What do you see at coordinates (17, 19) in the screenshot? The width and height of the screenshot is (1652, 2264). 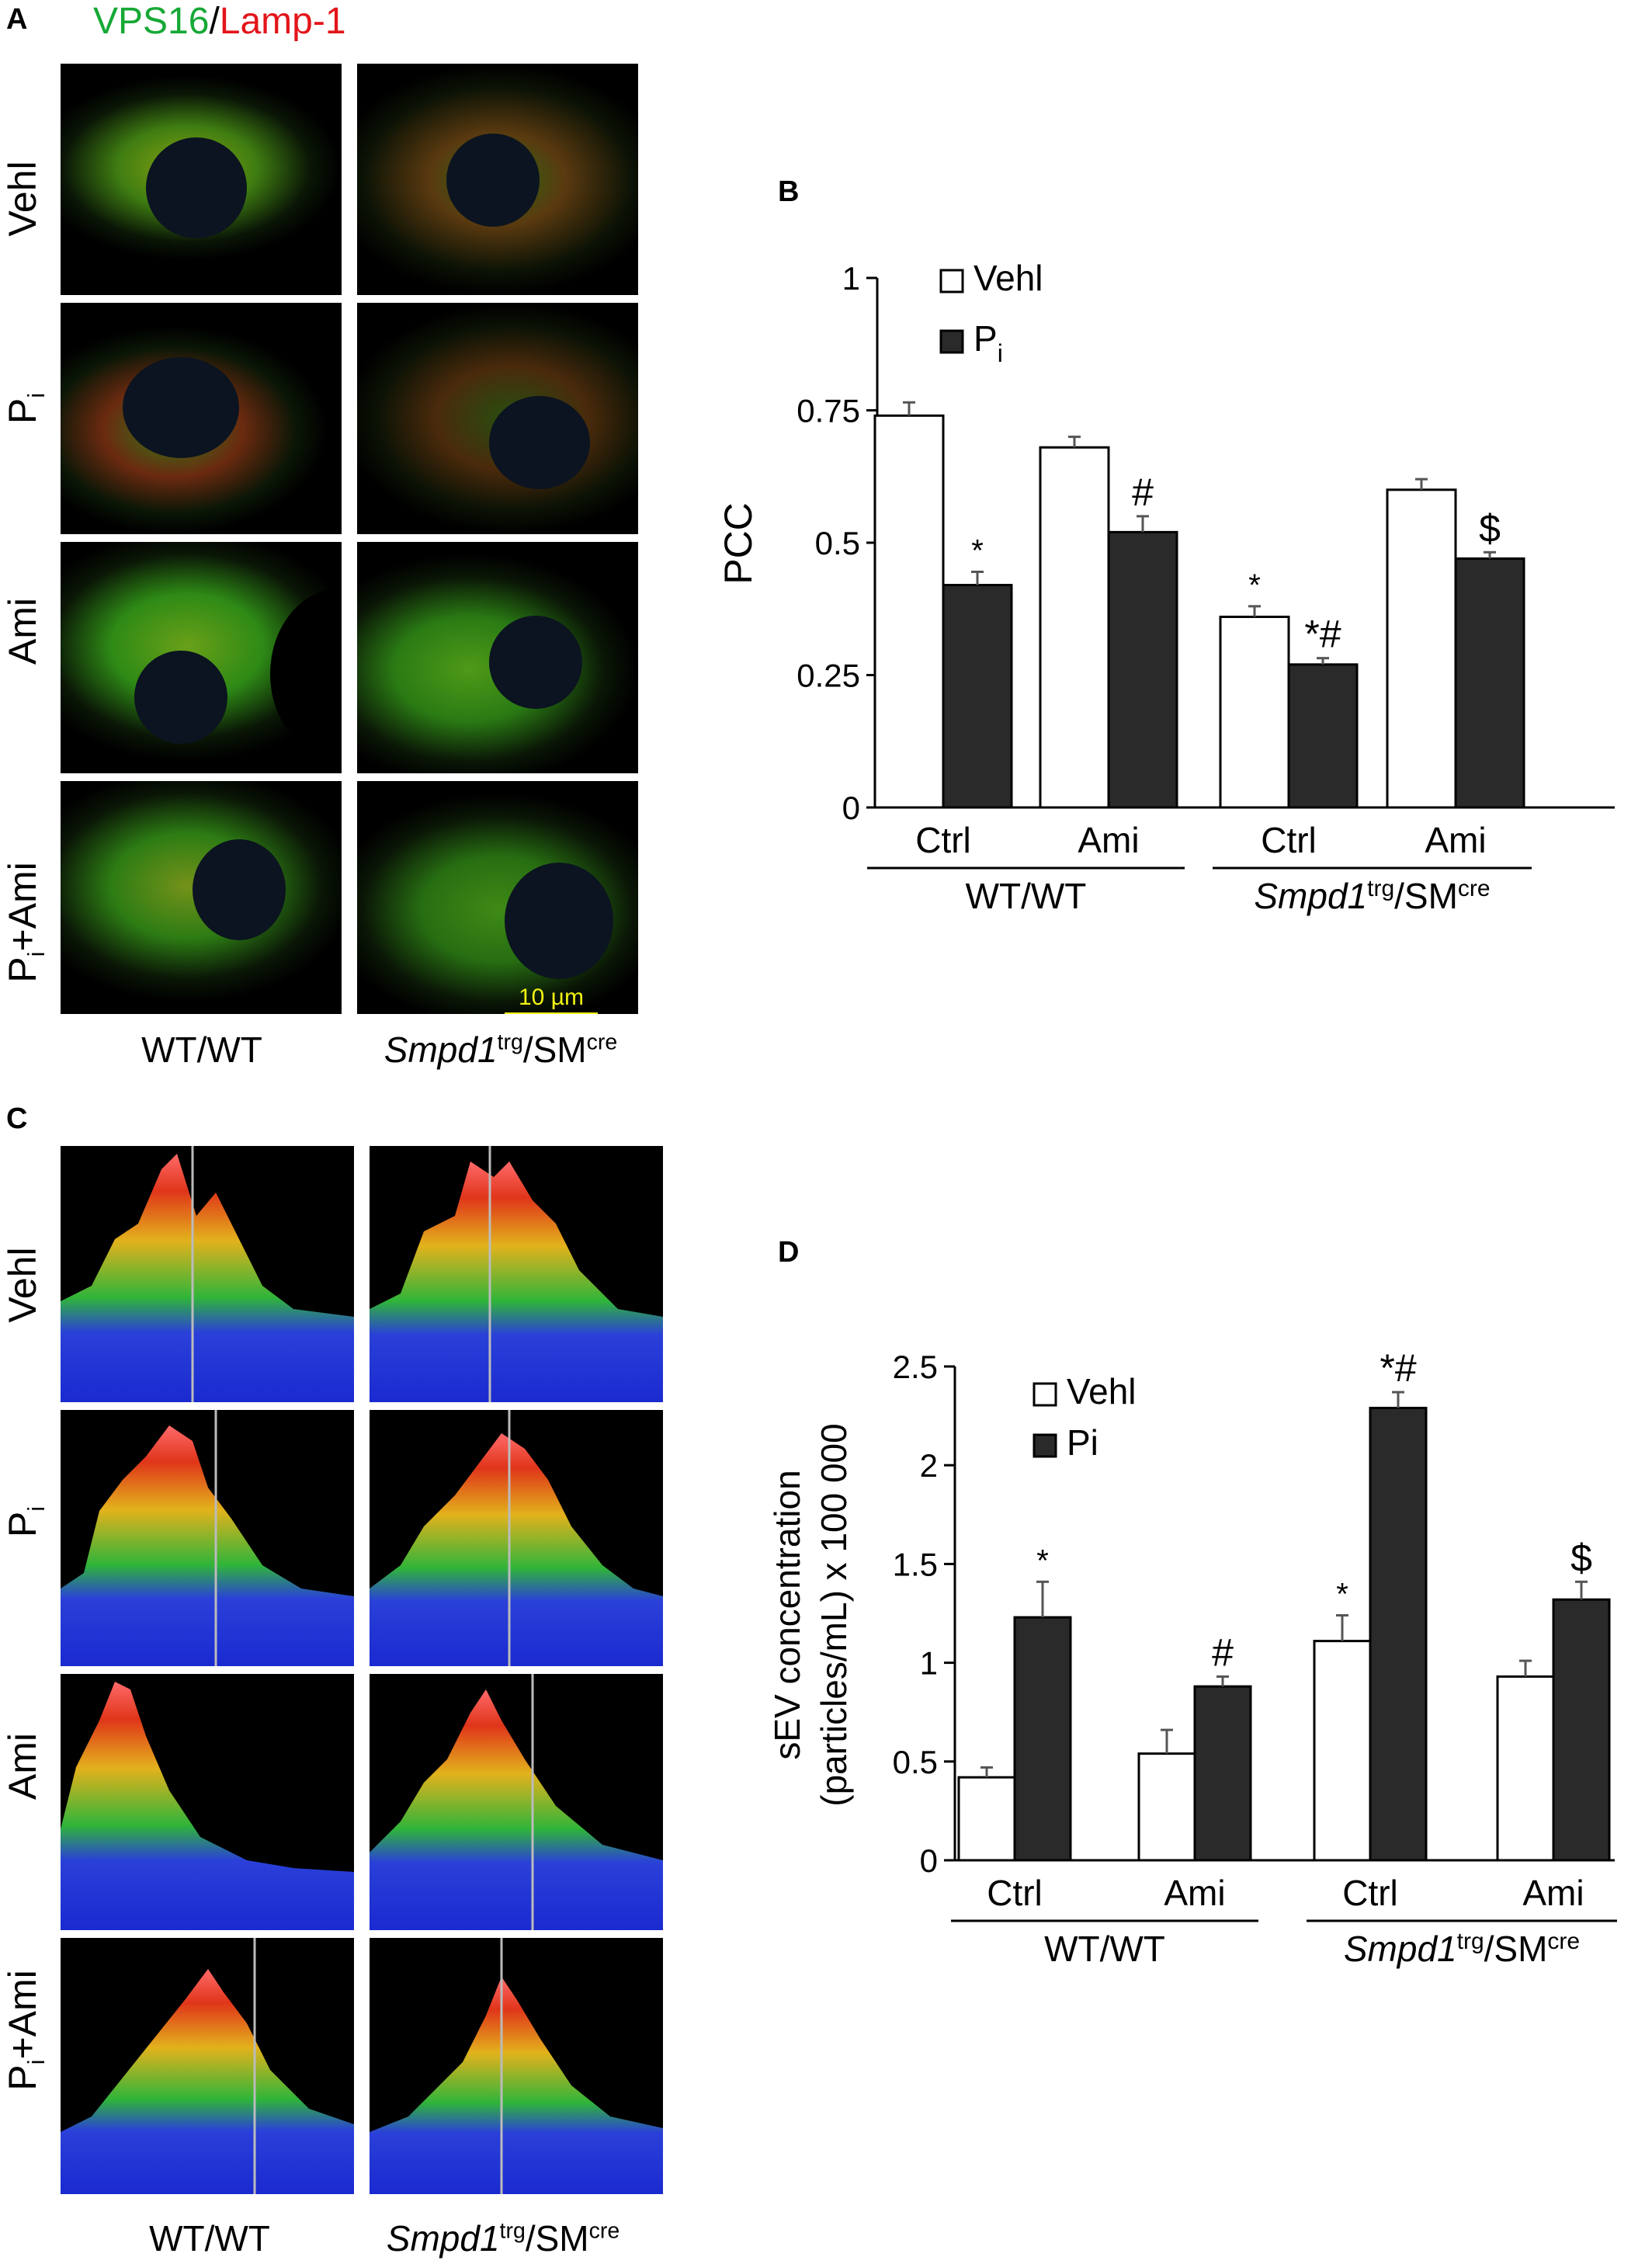 I see `panel-a-label: A` at bounding box center [17, 19].